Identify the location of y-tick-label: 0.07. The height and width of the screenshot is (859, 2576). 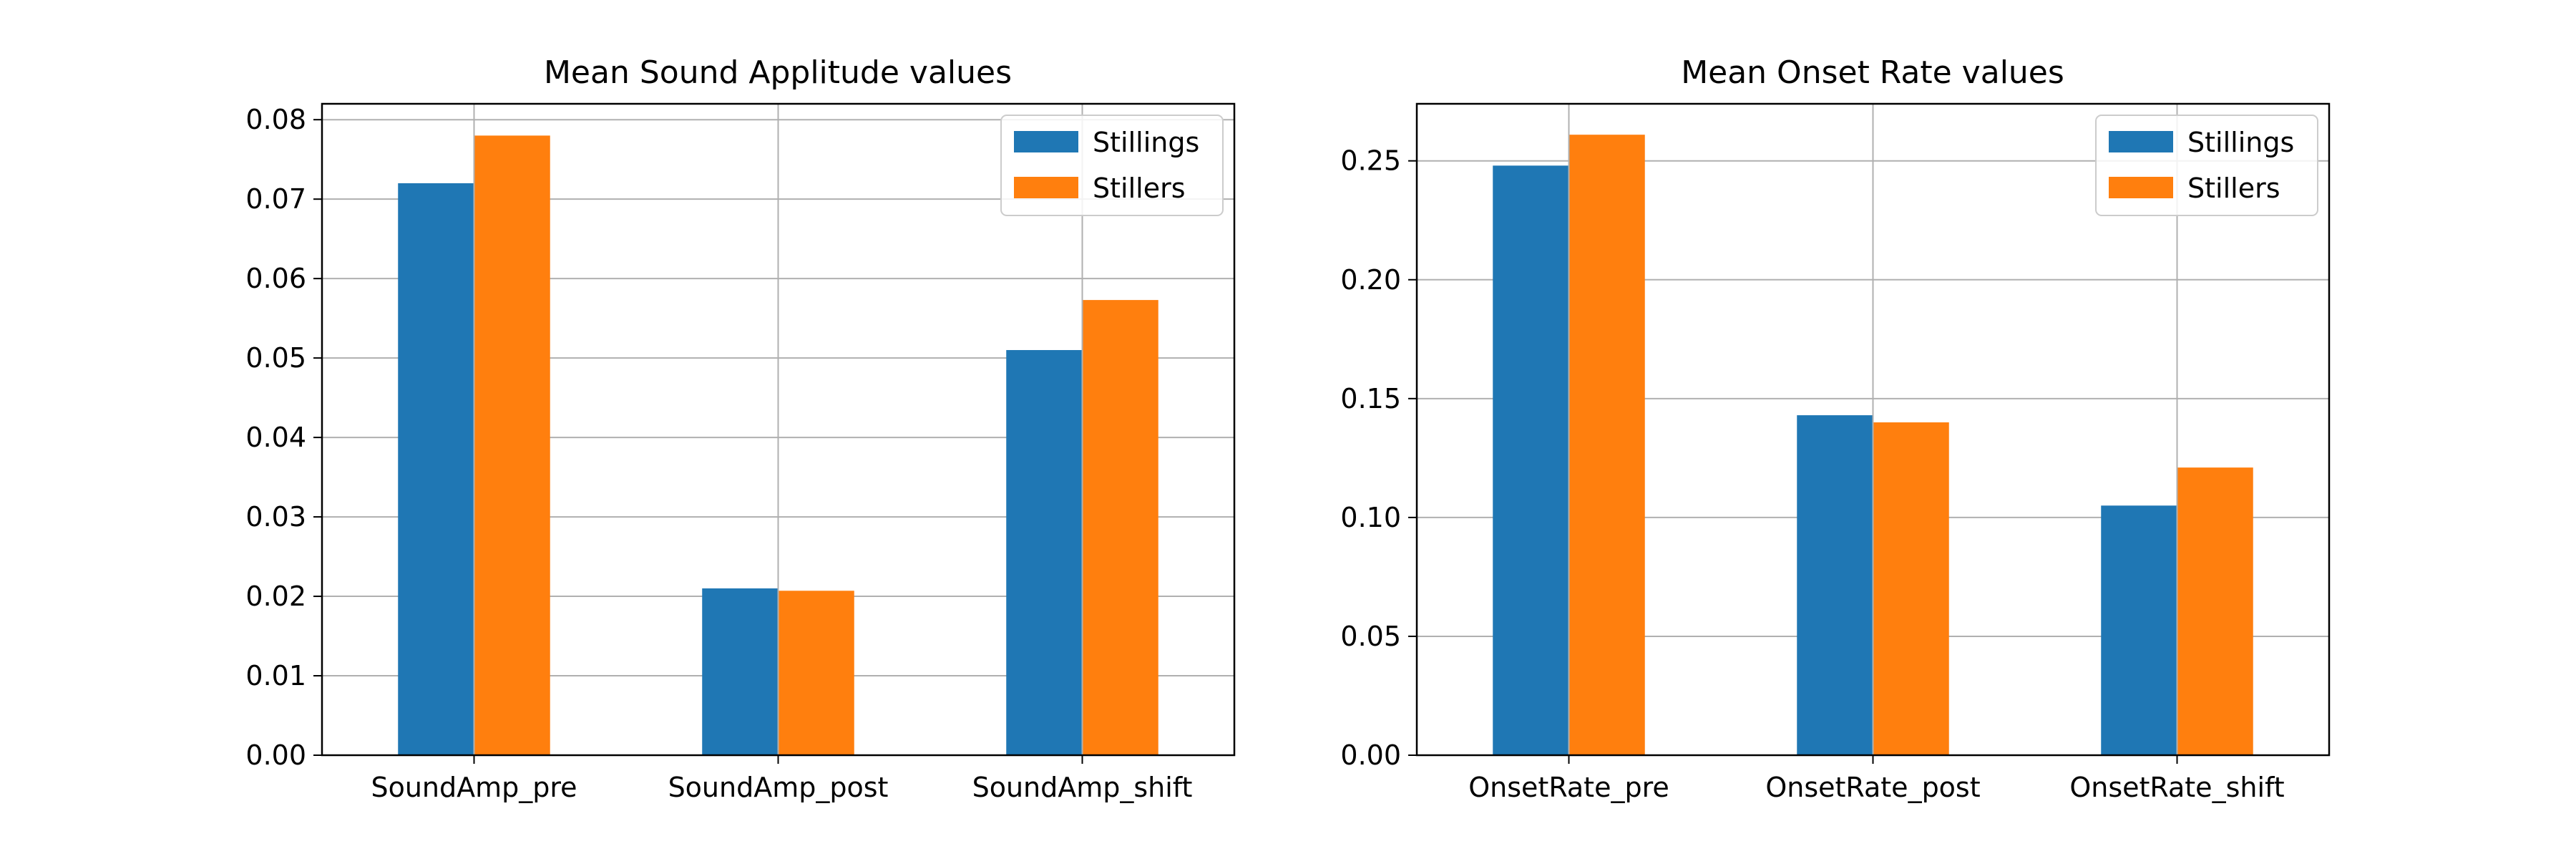
(275, 199).